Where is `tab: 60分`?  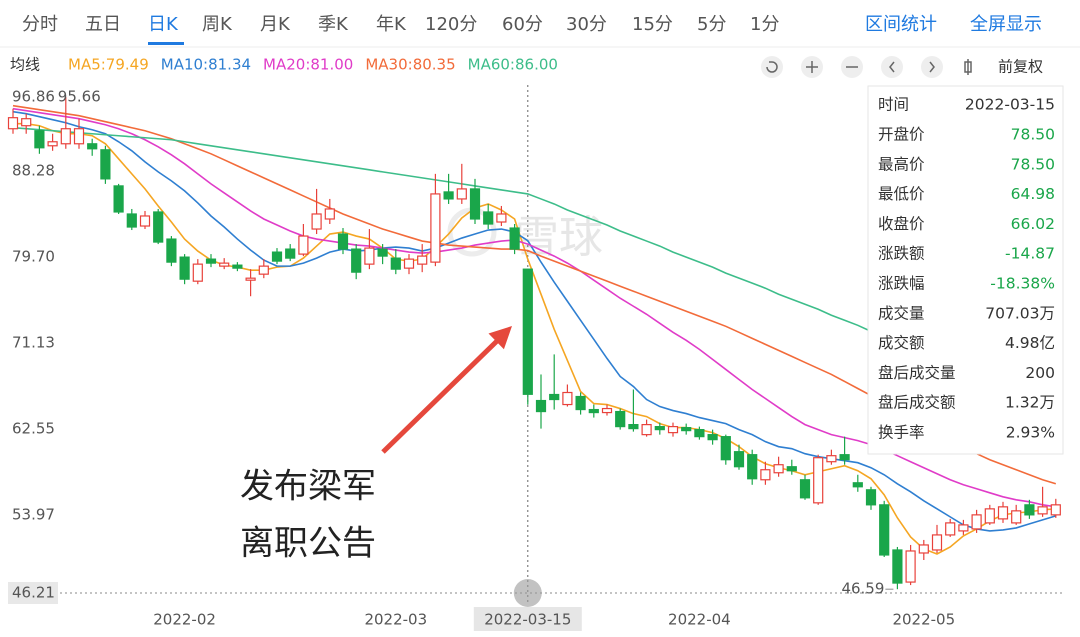
tab: 60分 is located at coordinates (522, 24).